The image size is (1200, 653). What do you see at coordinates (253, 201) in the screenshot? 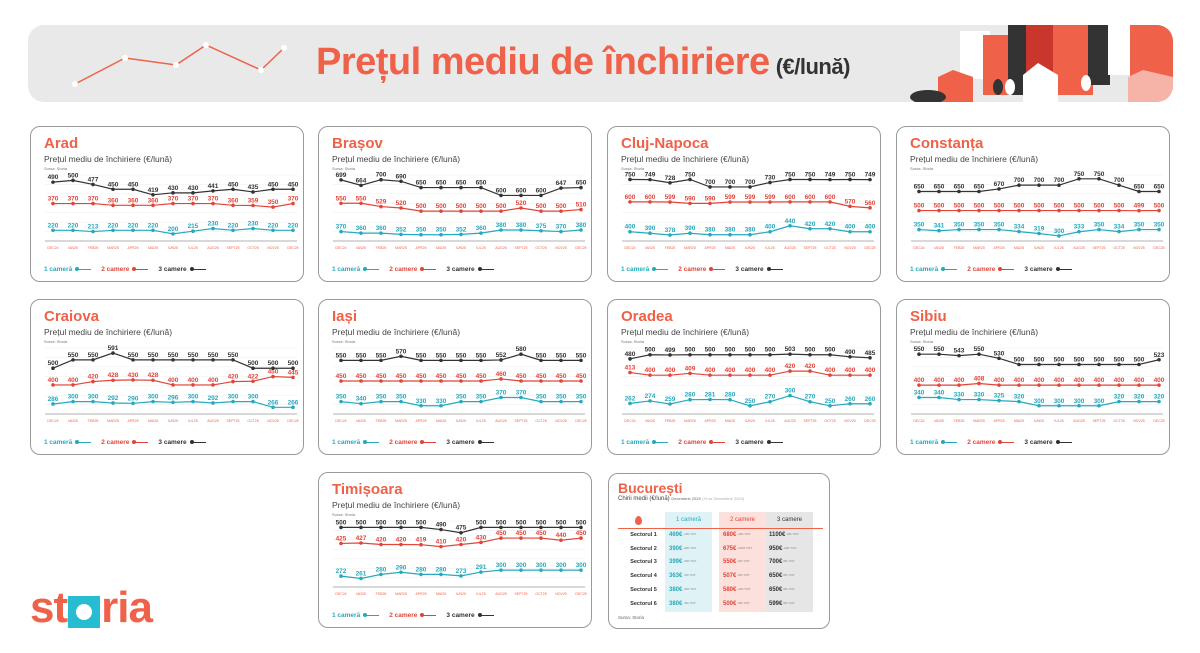
I see `svg-text: 359` at bounding box center [253, 201].